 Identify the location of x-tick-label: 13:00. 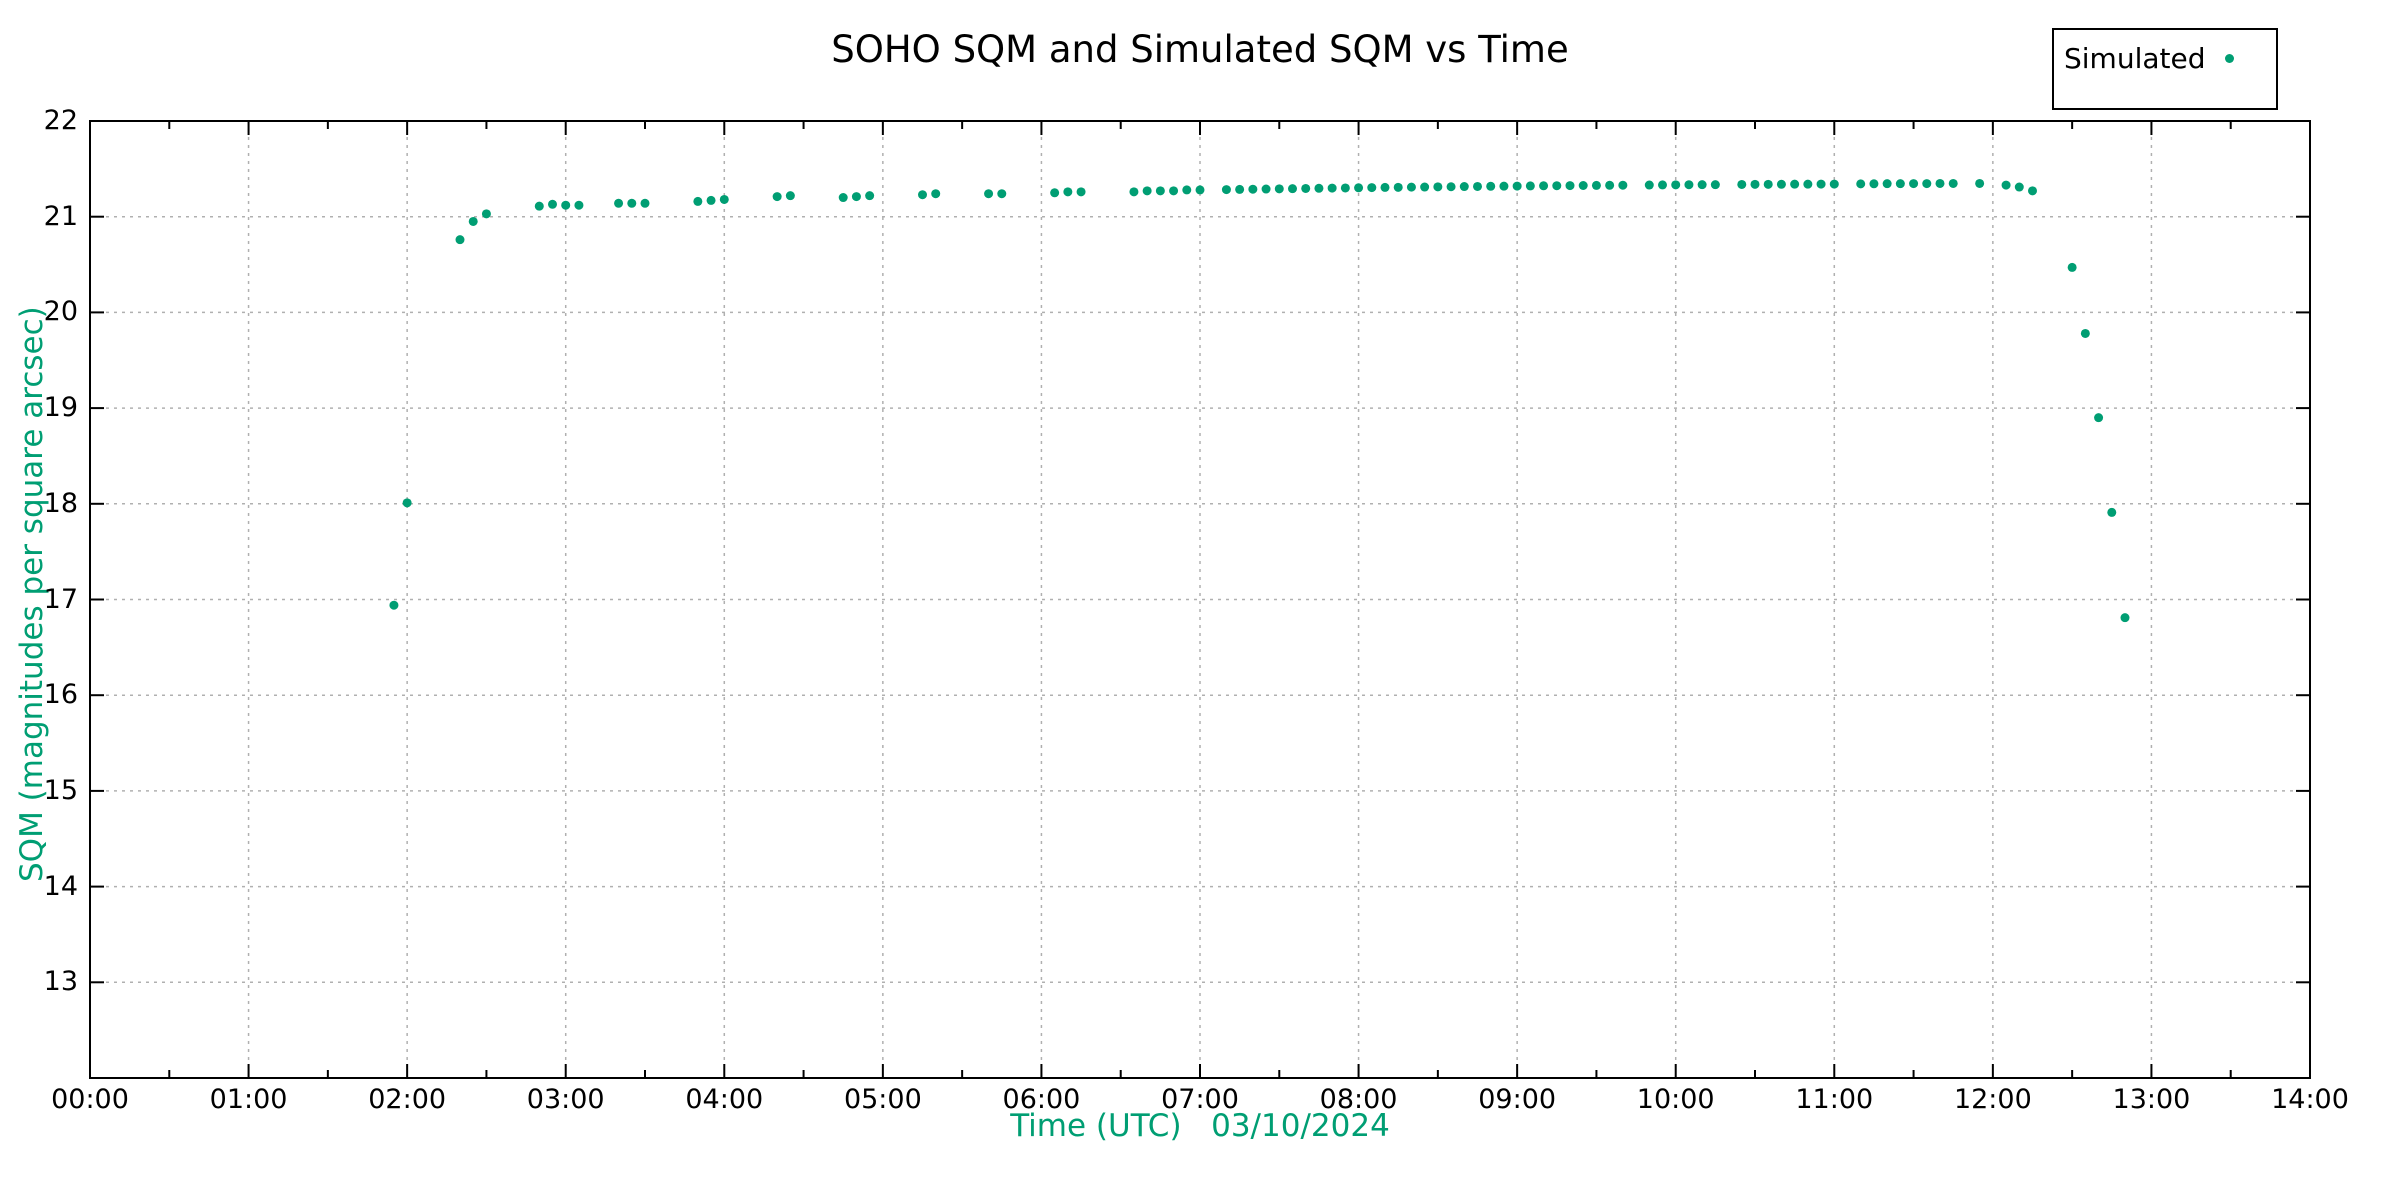
(2151, 1099).